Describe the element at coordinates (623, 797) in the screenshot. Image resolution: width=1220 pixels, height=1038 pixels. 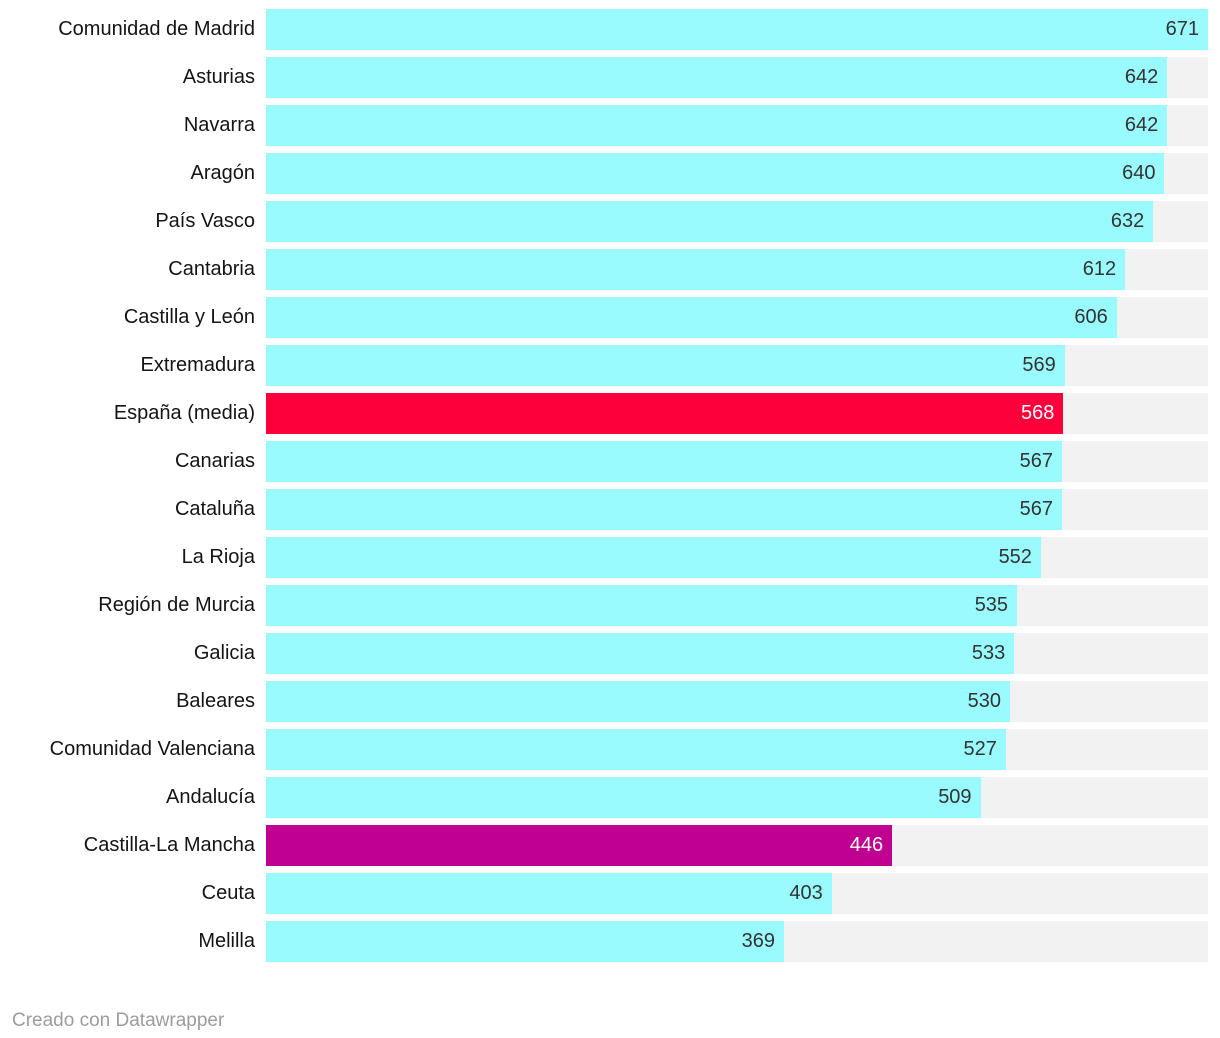
I see `bar: 509` at that location.